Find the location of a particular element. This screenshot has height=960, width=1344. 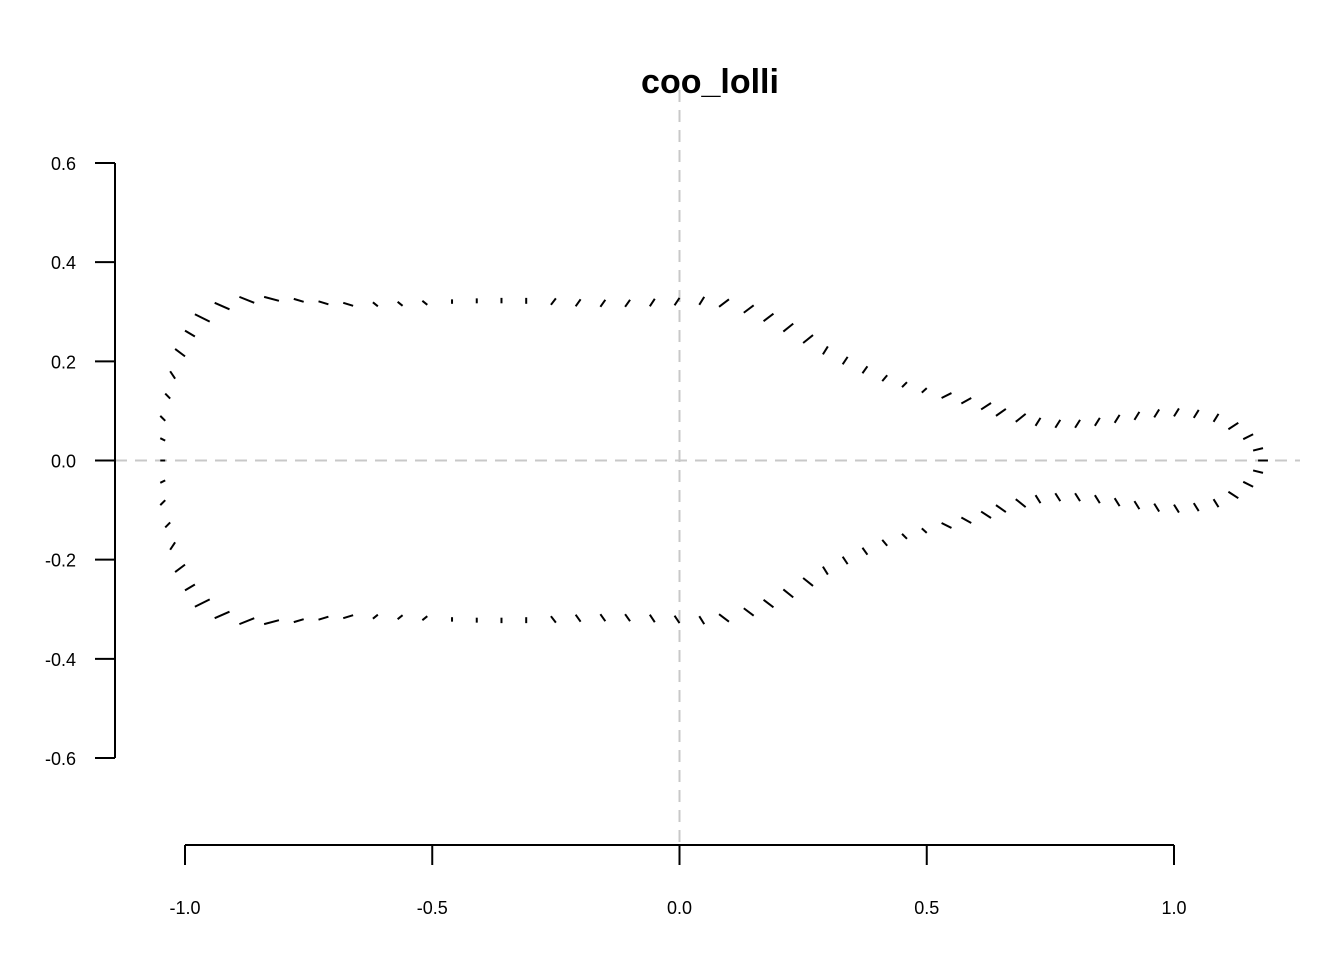

y-axis: -0.6 -0.4 -0.2 0.0 0.2 0.4 0.6 is located at coordinates (80, 461).